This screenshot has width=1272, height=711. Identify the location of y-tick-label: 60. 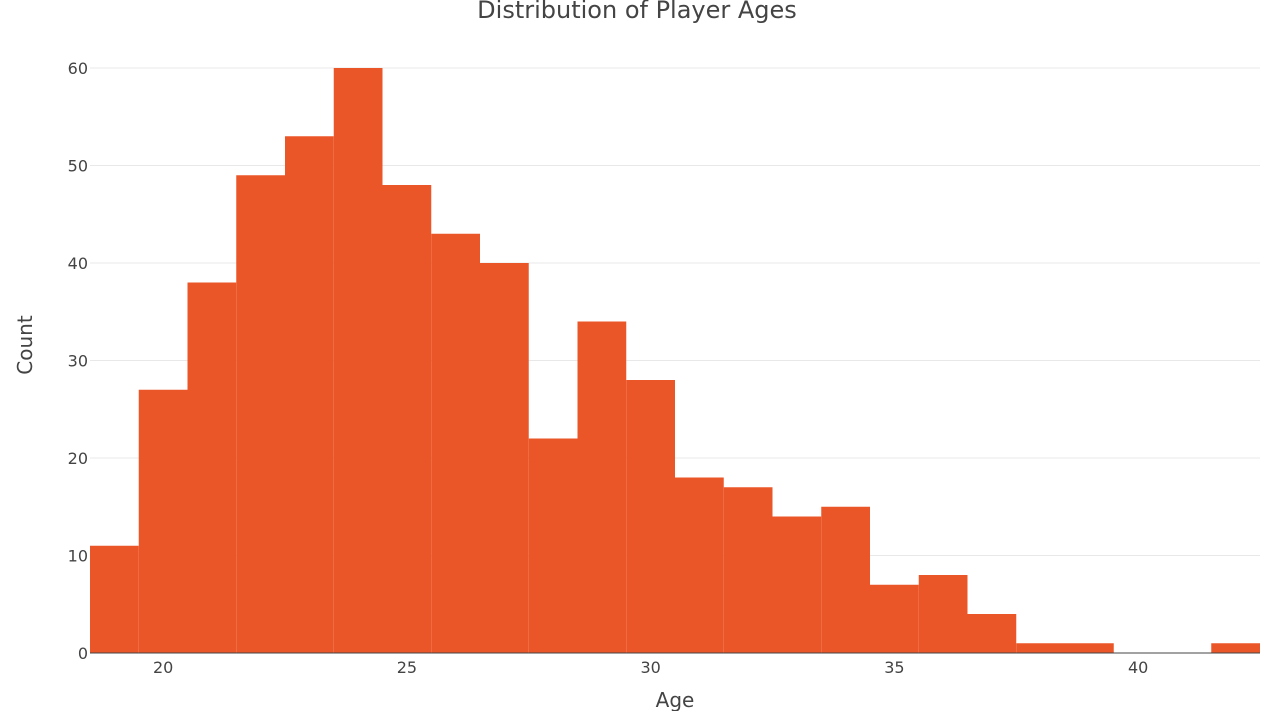
(78, 68).